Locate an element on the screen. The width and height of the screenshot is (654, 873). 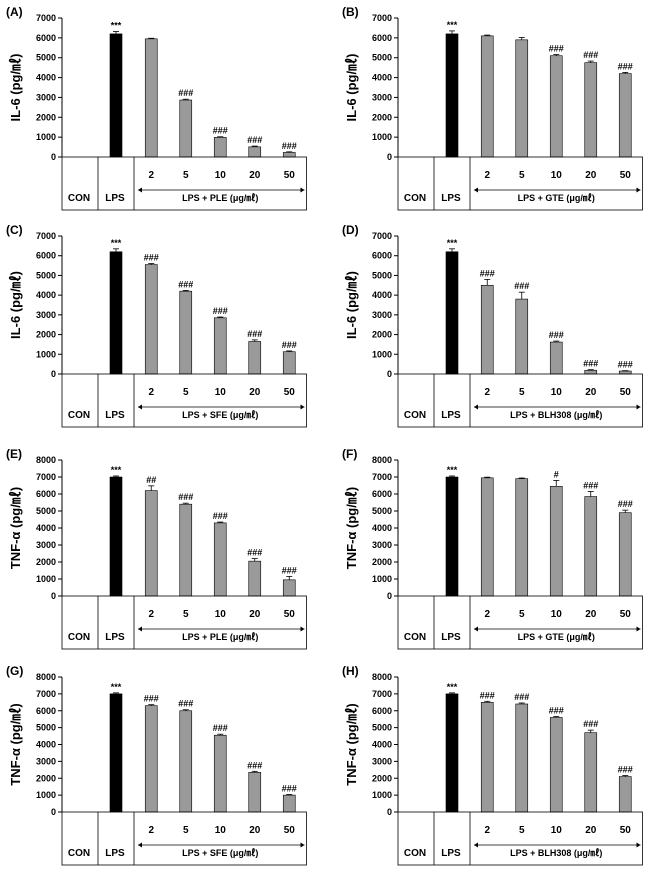
significance-mark: # is located at coordinates (556, 474).